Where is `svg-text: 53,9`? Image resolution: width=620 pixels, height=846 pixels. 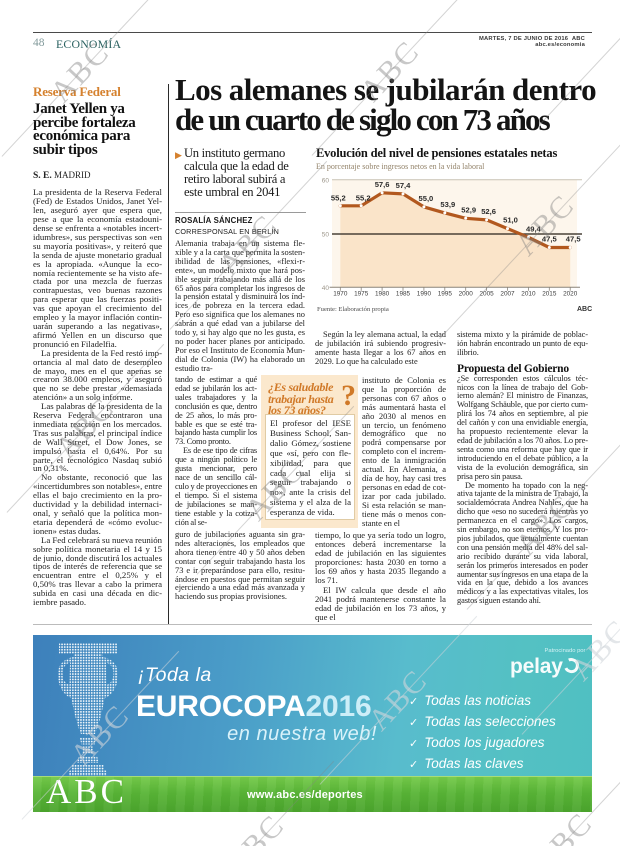 svg-text: 53,9 is located at coordinates (447, 204).